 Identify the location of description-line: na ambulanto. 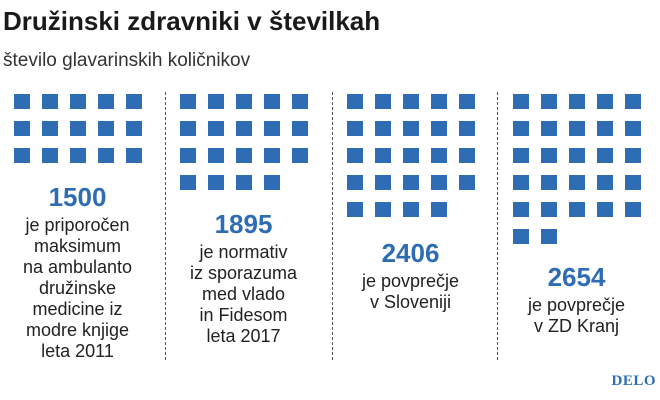
(77, 267).